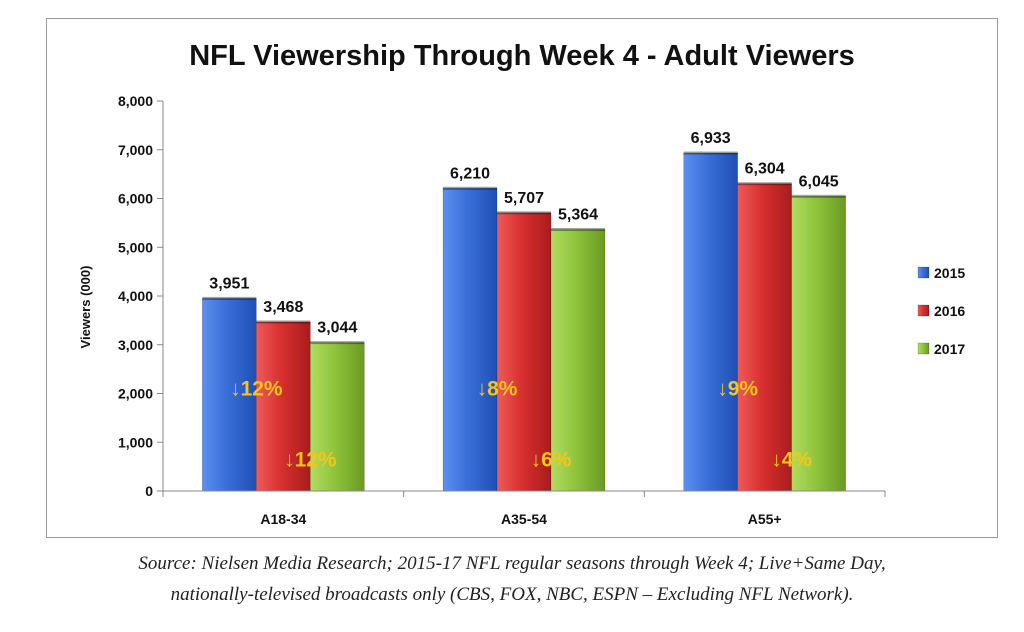  I want to click on change-annotation: ↓6%, so click(551, 459).